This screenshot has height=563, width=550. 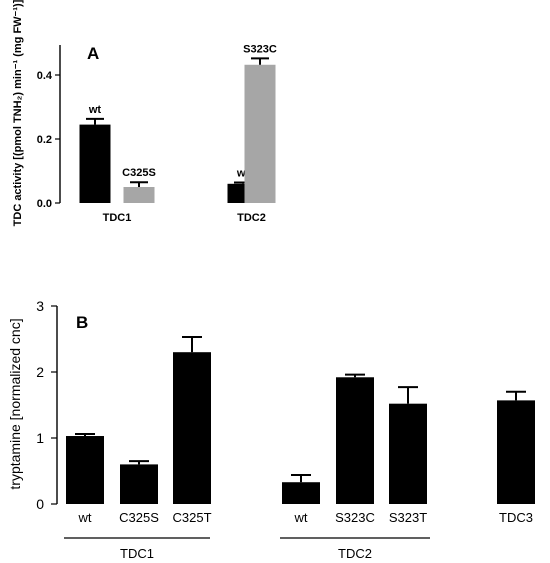 I want to click on panel-b-x-label-tdc1-c325t: C325T, so click(x=191, y=517).